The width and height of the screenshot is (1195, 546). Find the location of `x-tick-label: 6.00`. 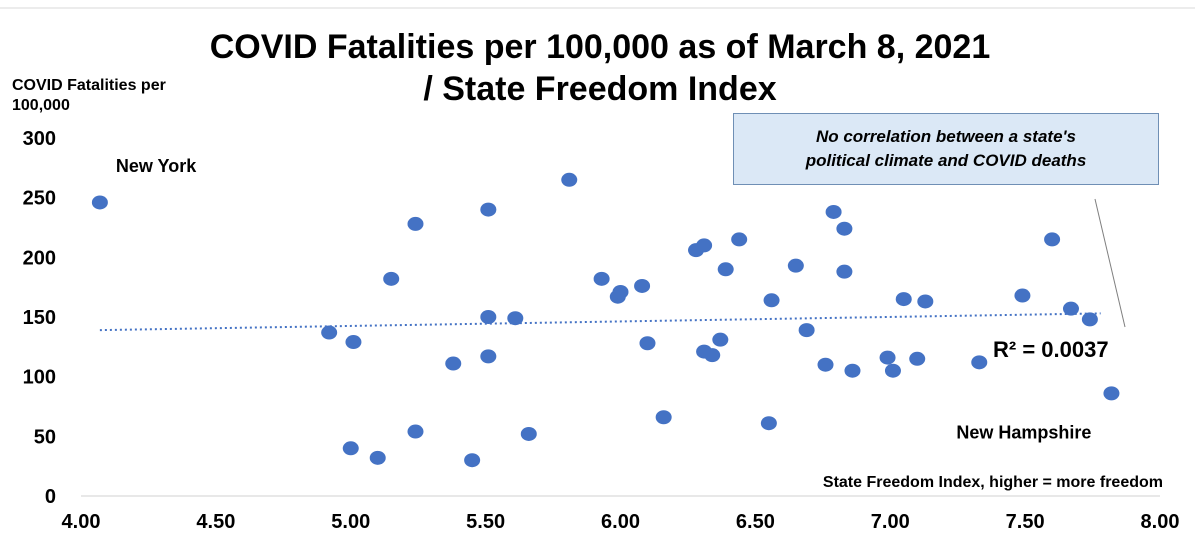

x-tick-label: 6.00 is located at coordinates (620, 522).